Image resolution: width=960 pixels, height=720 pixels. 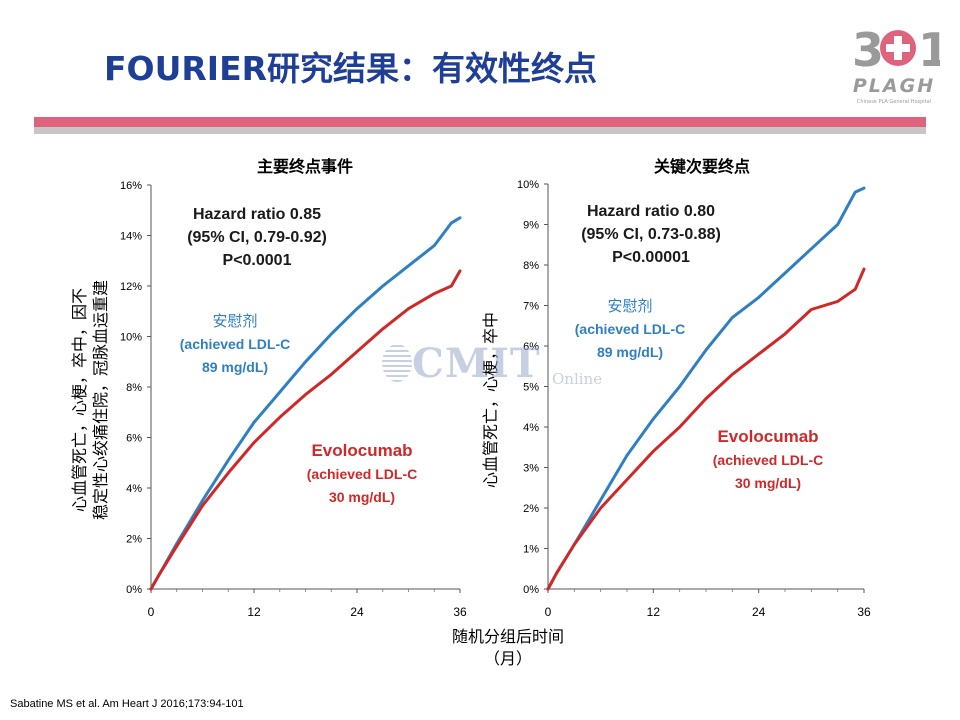 I want to click on y-tick-label: 9%, so click(x=531, y=226).